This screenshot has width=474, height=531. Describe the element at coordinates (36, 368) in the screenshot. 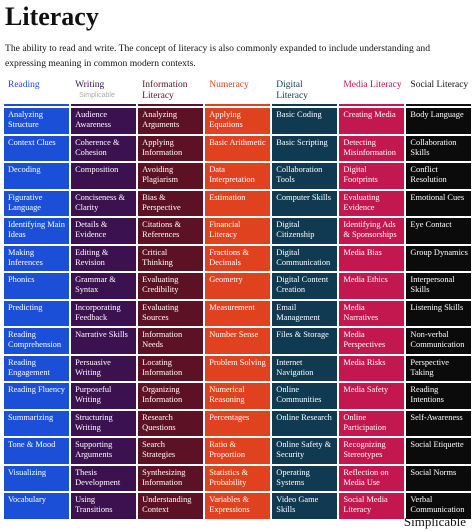

I see `skill-cell: Reading Engagement` at that location.